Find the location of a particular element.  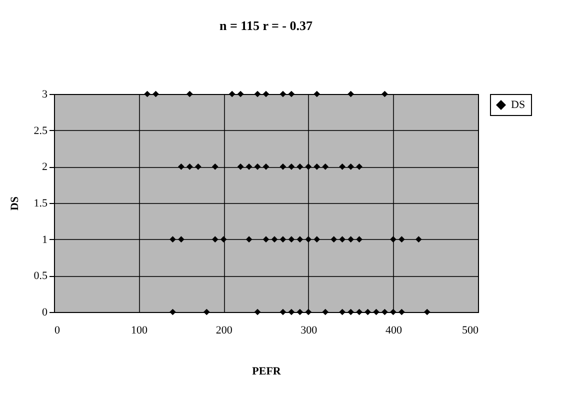

y-tick-label: 3 is located at coordinates (45, 94).